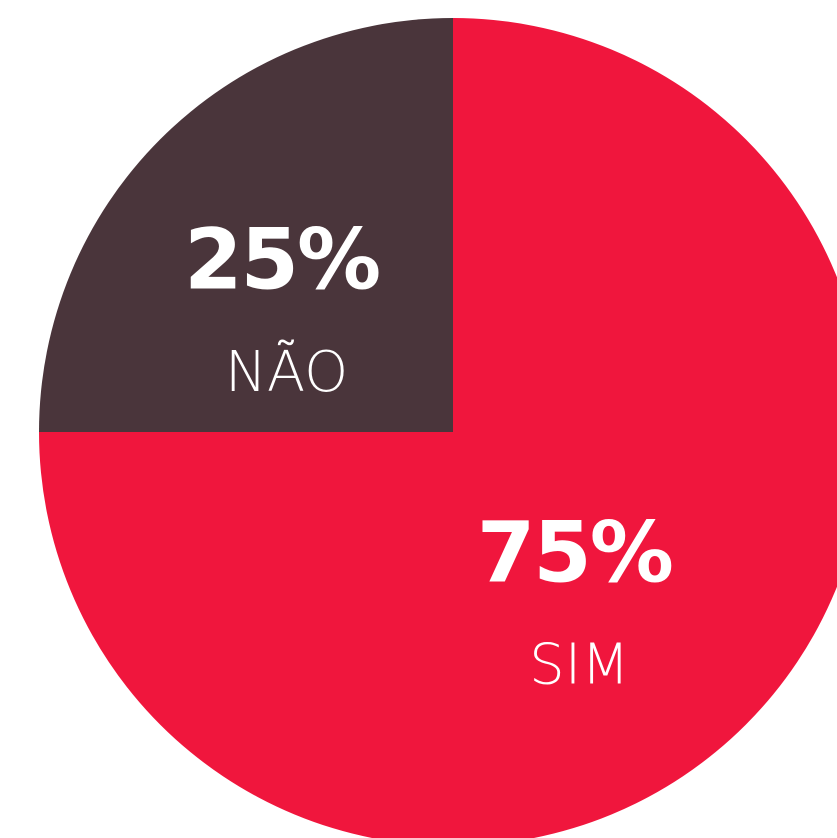 Image resolution: width=837 pixels, height=838 pixels. What do you see at coordinates (574, 552) in the screenshot?
I see `slice-value-label: 75%` at bounding box center [574, 552].